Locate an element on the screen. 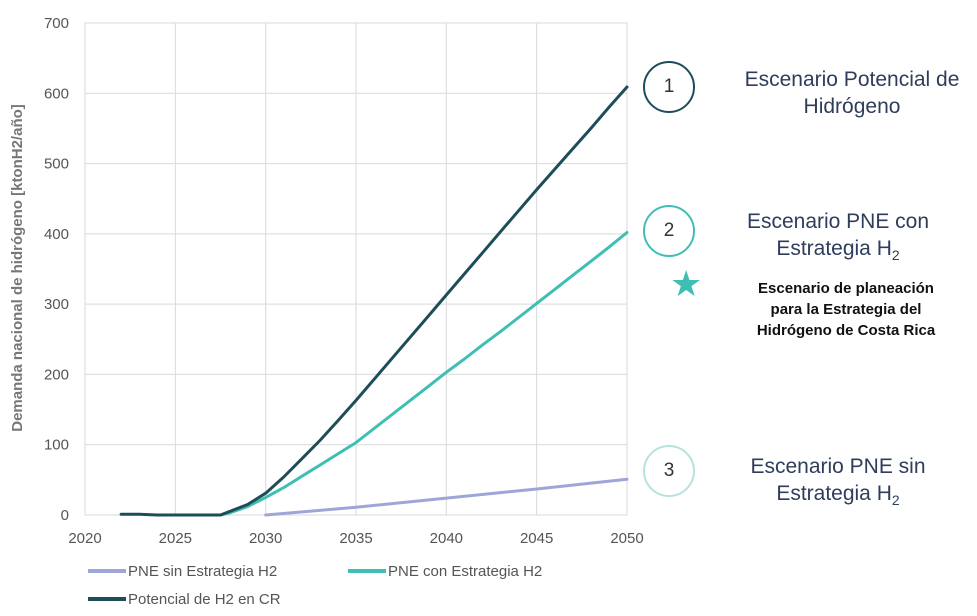 The height and width of the screenshot is (616, 977). scenario-1-circle: 1 is located at coordinates (669, 87).